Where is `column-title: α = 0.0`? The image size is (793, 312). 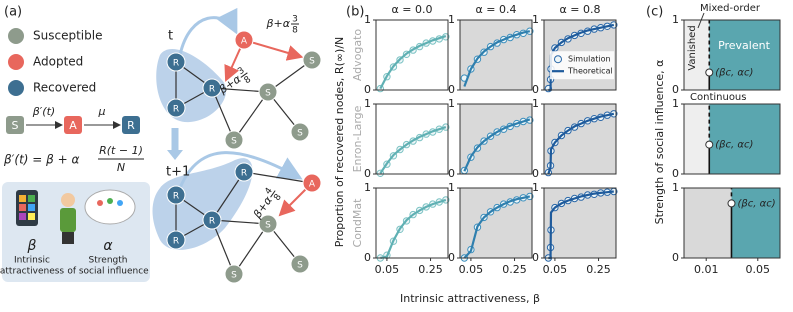 column-title: α = 0.0 is located at coordinates (412, 9).